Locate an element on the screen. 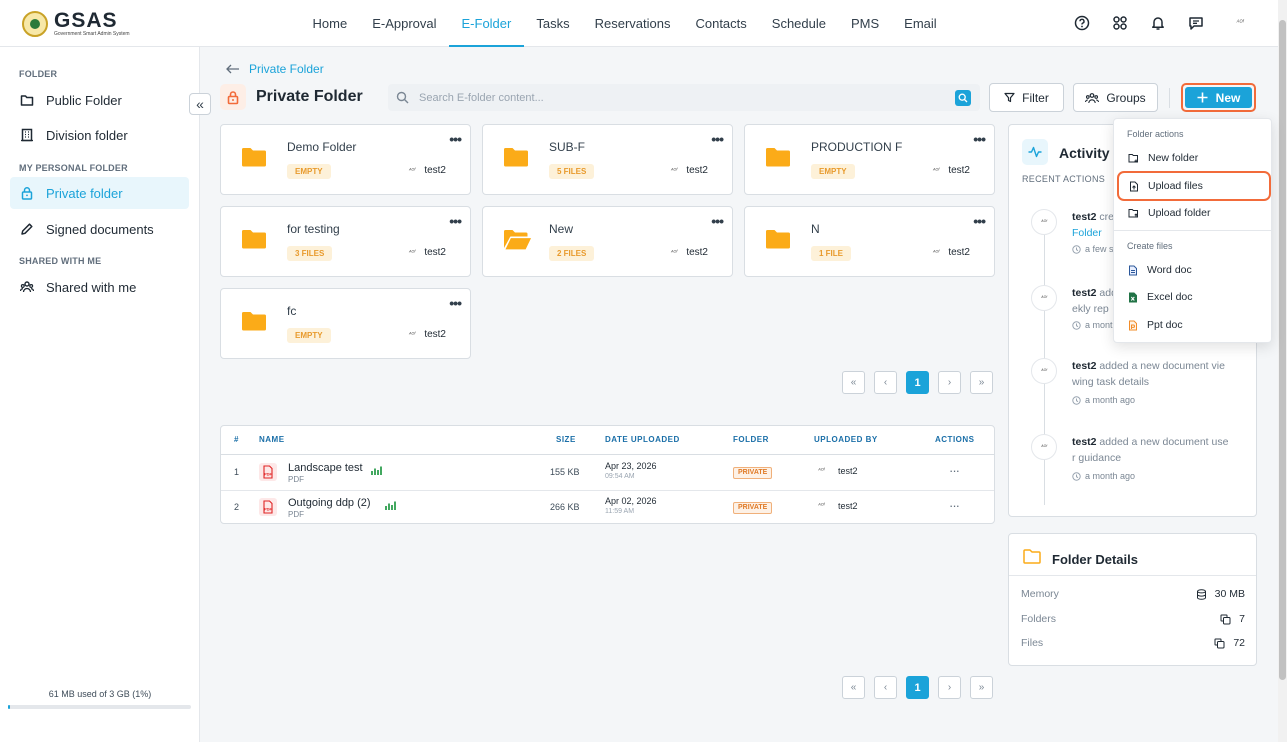  word-doc-icon is located at coordinates (1133, 270).